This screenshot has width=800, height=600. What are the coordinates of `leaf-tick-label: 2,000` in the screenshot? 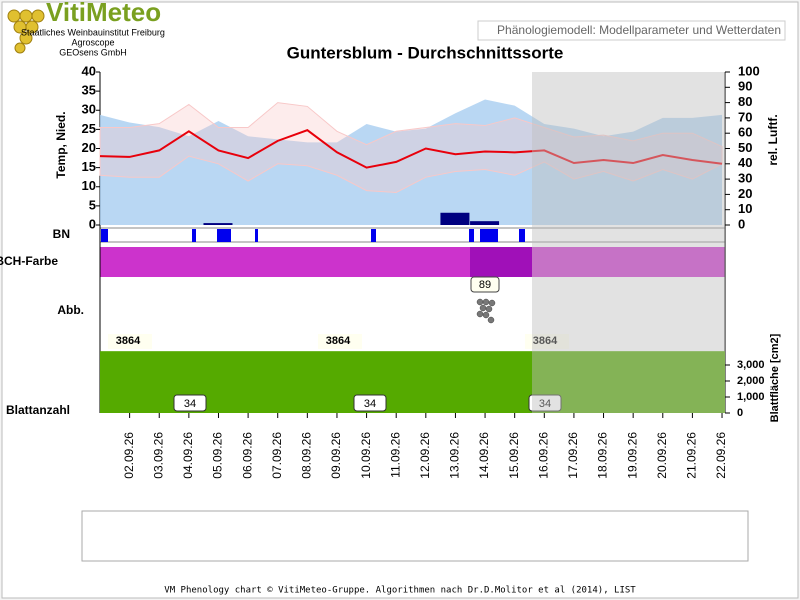 It's located at (751, 381).